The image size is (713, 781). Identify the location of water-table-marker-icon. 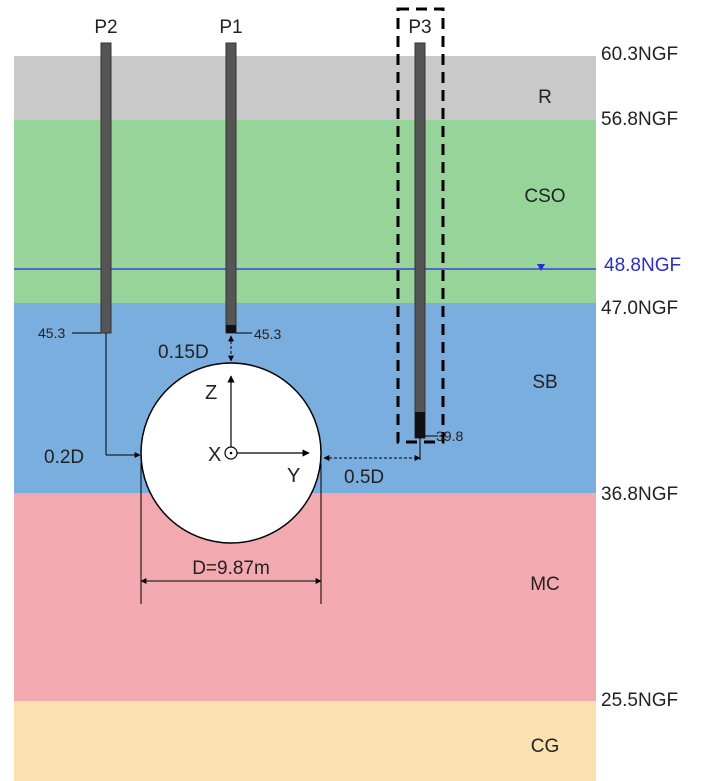
(541, 267).